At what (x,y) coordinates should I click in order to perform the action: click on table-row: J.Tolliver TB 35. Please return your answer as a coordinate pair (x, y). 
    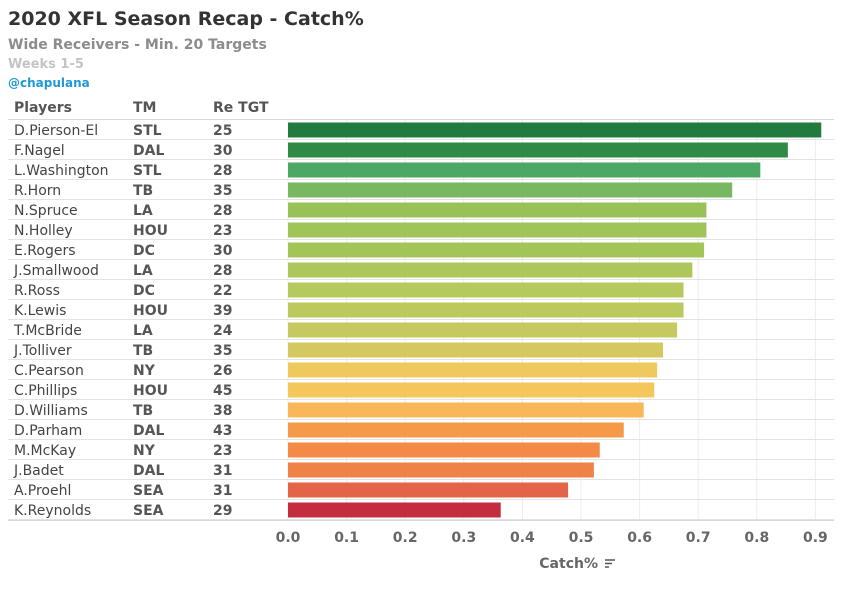
    Looking at the image, I should click on (421, 351).